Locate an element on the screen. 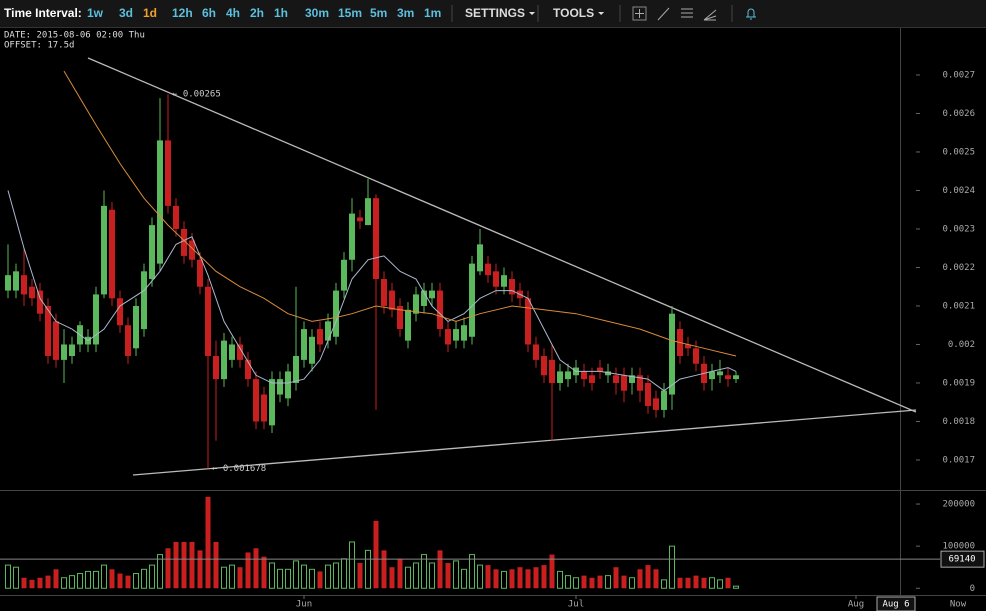  crosshair-volume-label: 69140 is located at coordinates (961, 560).